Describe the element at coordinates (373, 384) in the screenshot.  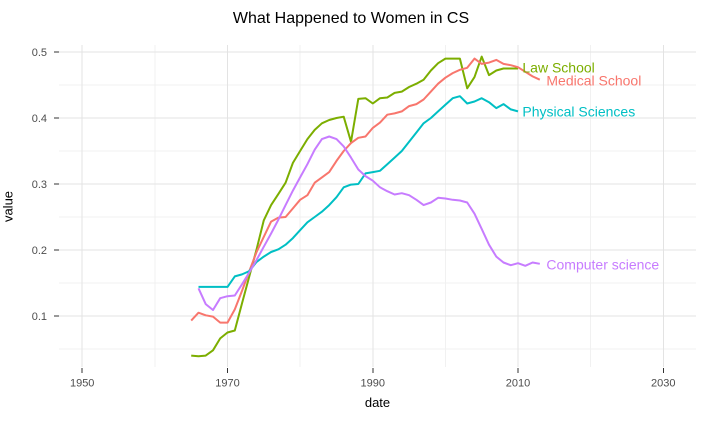
I see `x-tick-label-1990: 1990` at that location.